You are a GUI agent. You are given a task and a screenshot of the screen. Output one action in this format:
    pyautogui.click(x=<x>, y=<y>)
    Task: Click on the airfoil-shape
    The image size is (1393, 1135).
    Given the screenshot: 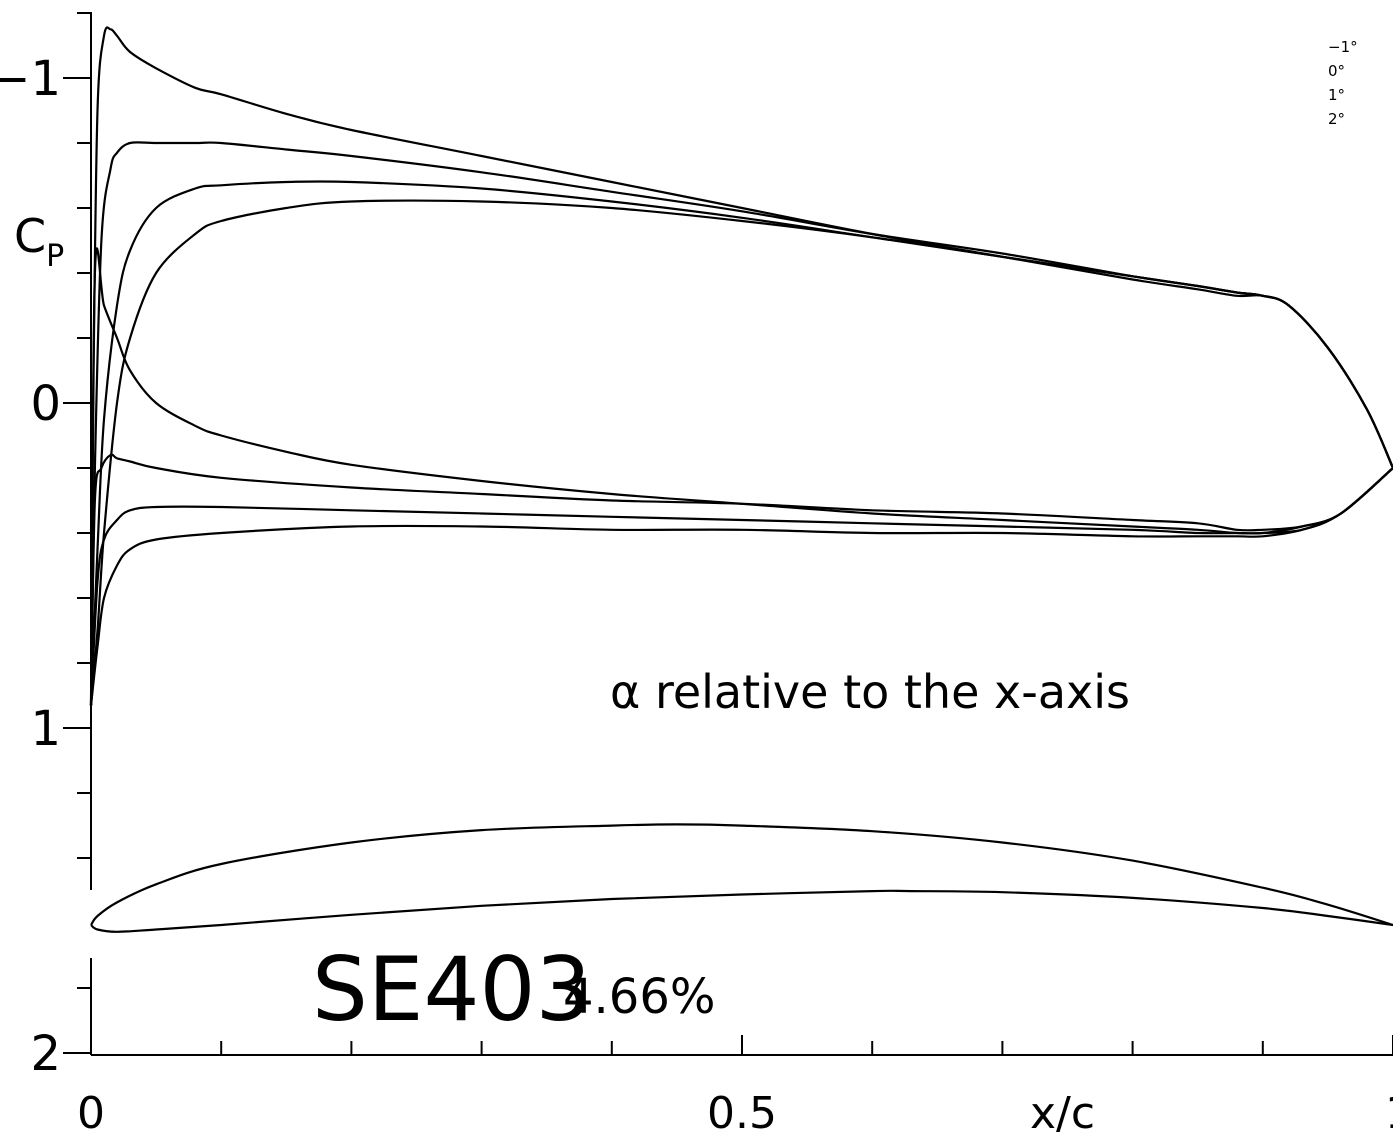 What is the action you would take?
    pyautogui.click(x=741, y=878)
    